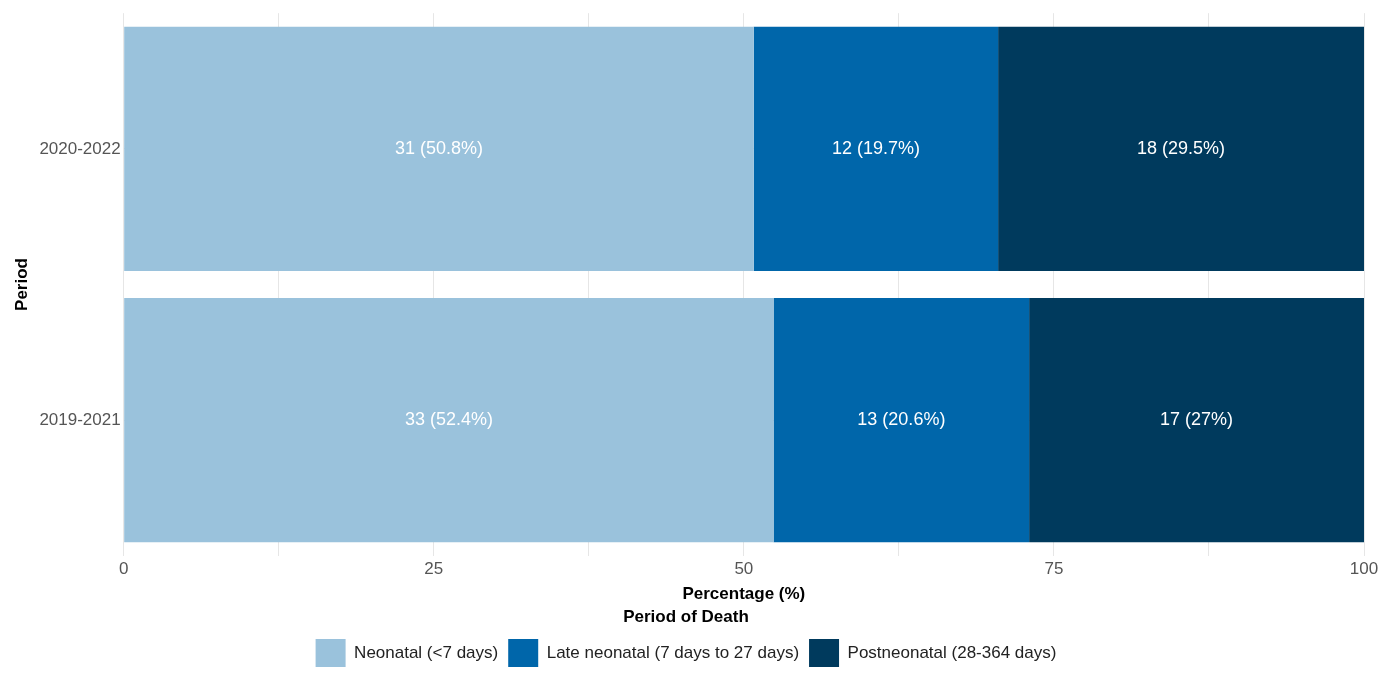  Describe the element at coordinates (21, 284) in the screenshot. I see `y-axis-title: Period` at that location.